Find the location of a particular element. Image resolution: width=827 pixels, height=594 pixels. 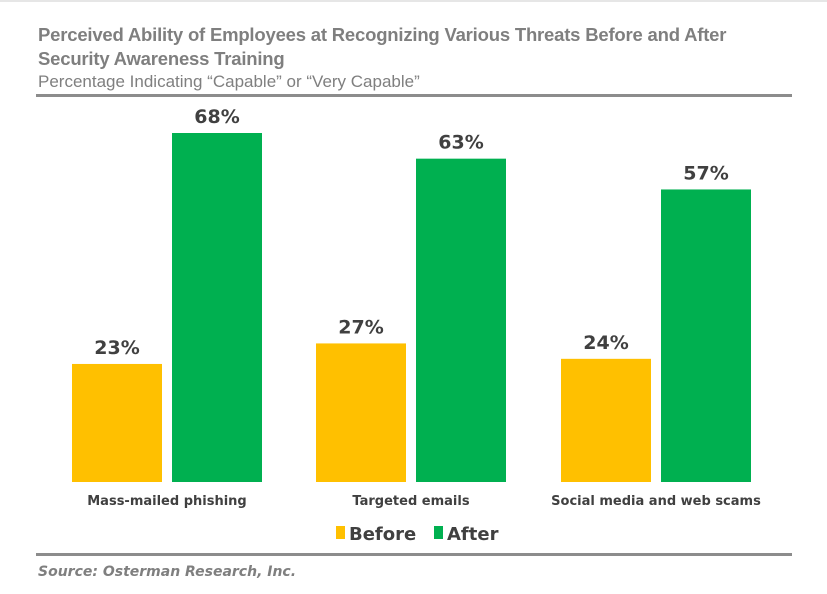

legend-swatch-after is located at coordinates (438, 532).